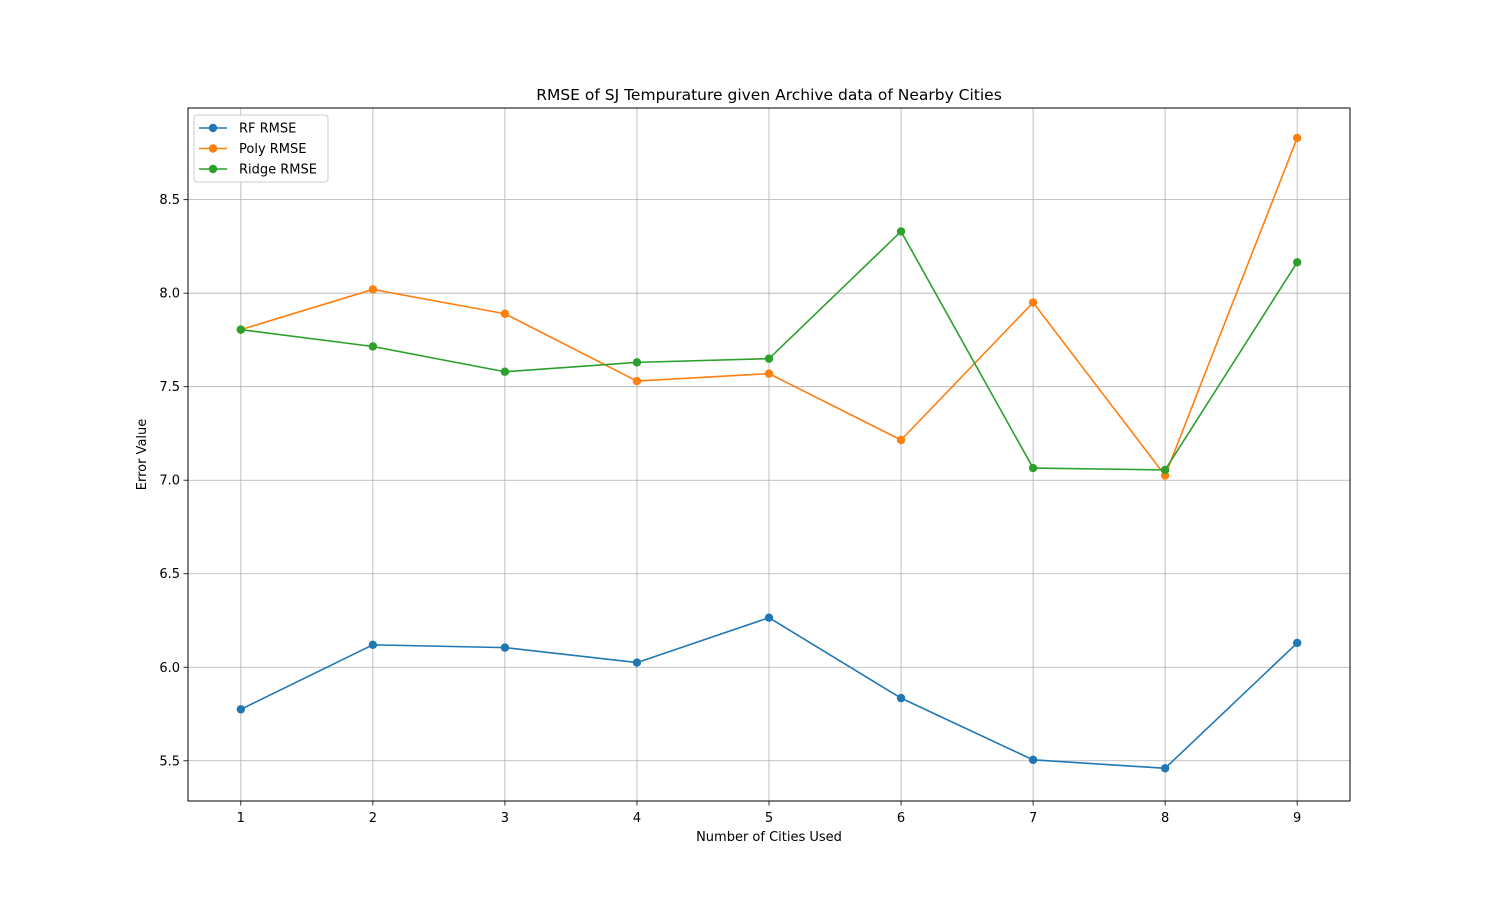 The image size is (1500, 900). Describe the element at coordinates (1297, 818) in the screenshot. I see `x-tick-label: 9` at that location.